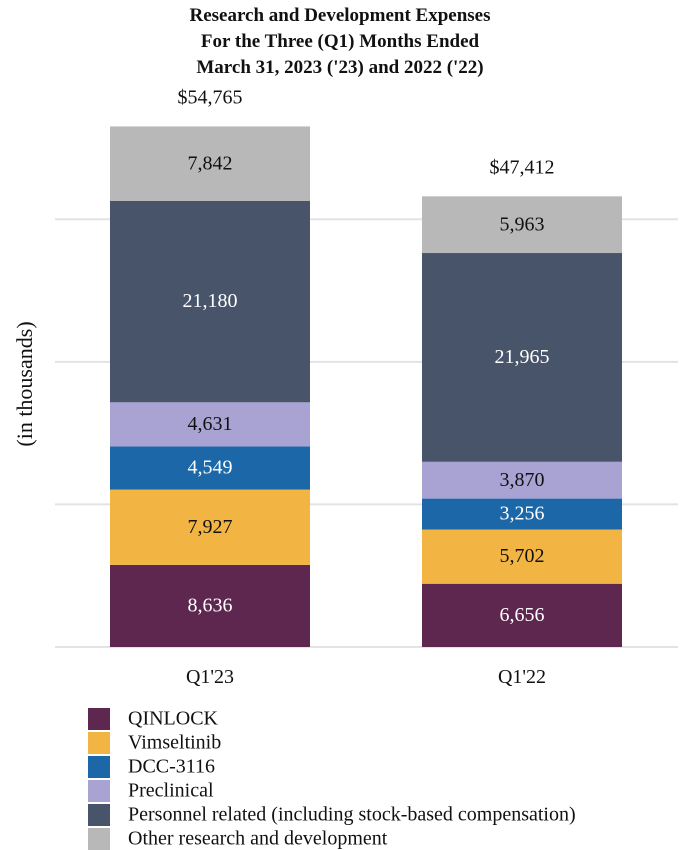 The image size is (684, 850). What do you see at coordinates (24, 383) in the screenshot?
I see `y-axis-label: (in thousands)` at bounding box center [24, 383].